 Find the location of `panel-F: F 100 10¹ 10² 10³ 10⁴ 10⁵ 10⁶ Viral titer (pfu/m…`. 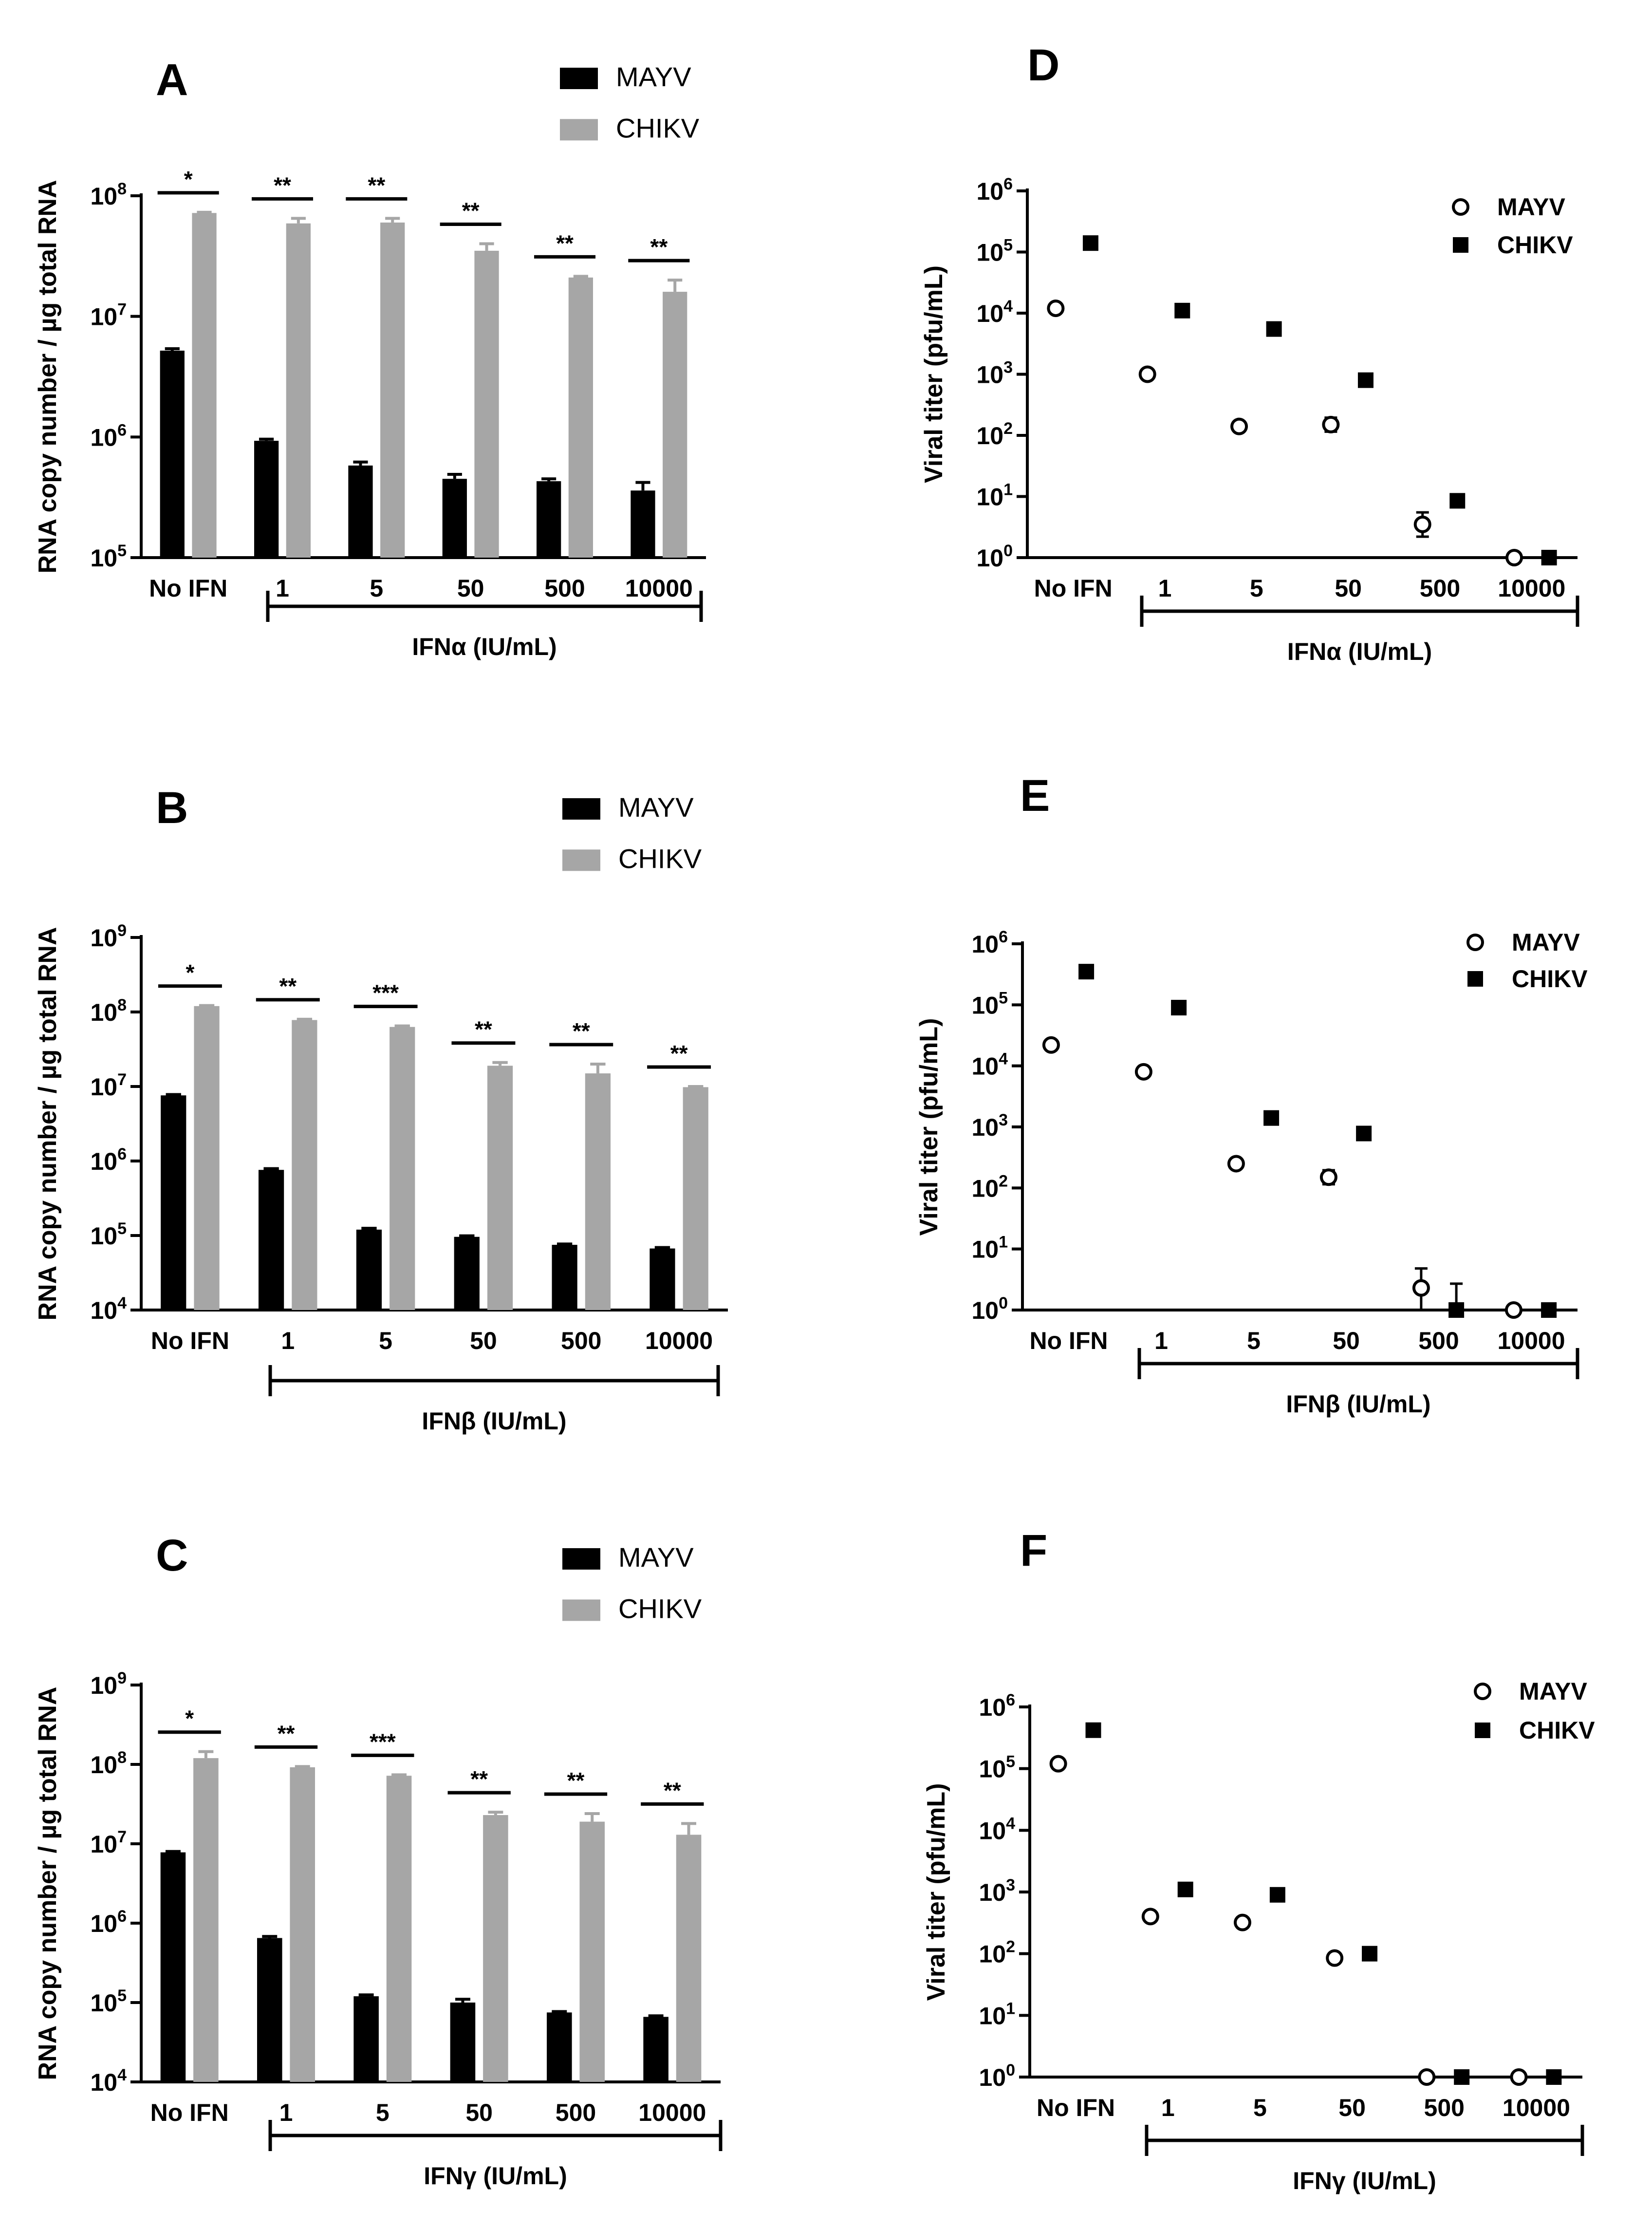

panel-F: F 100 10¹ 10² 10³ 10⁴ 10⁵ 10⁶ Viral titer (pfu/m… is located at coordinates (1258, 1860).